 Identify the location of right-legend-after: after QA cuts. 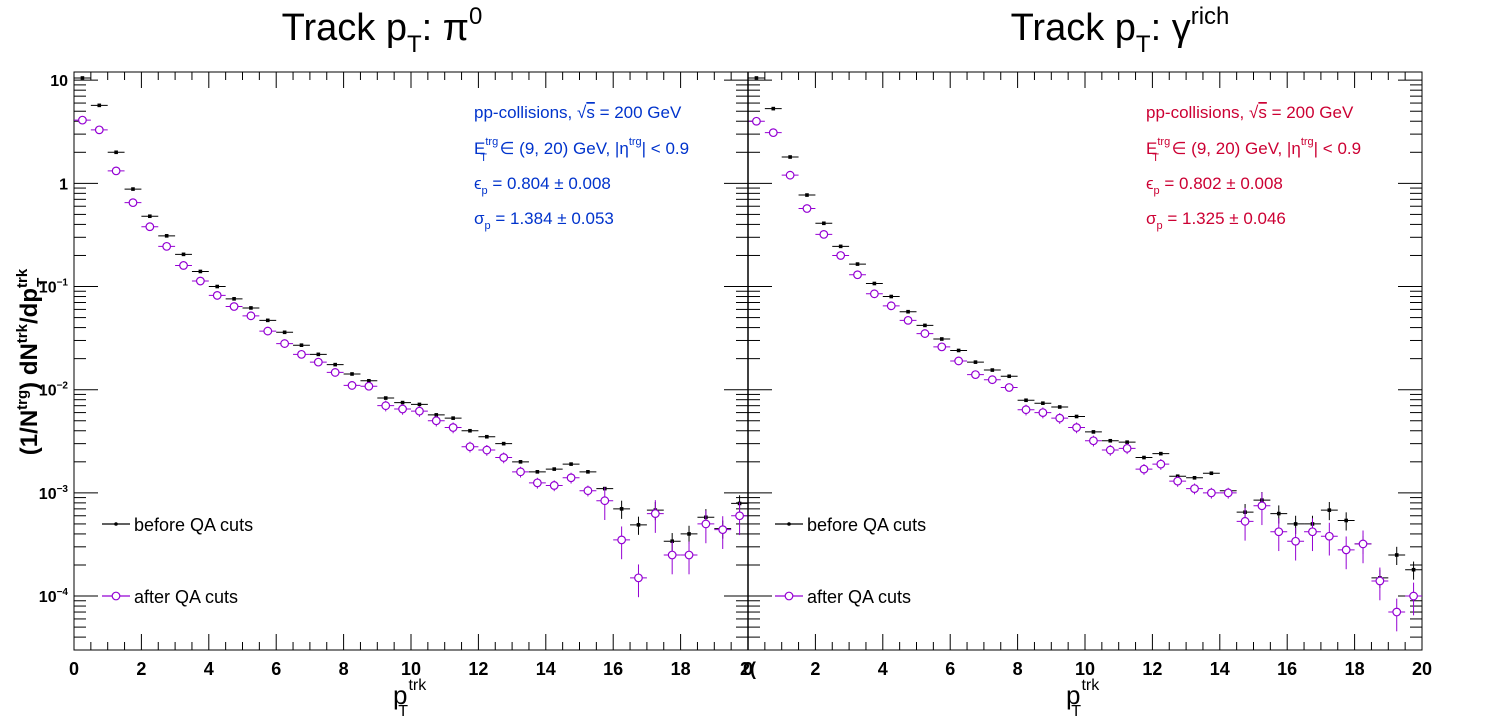
(859, 597).